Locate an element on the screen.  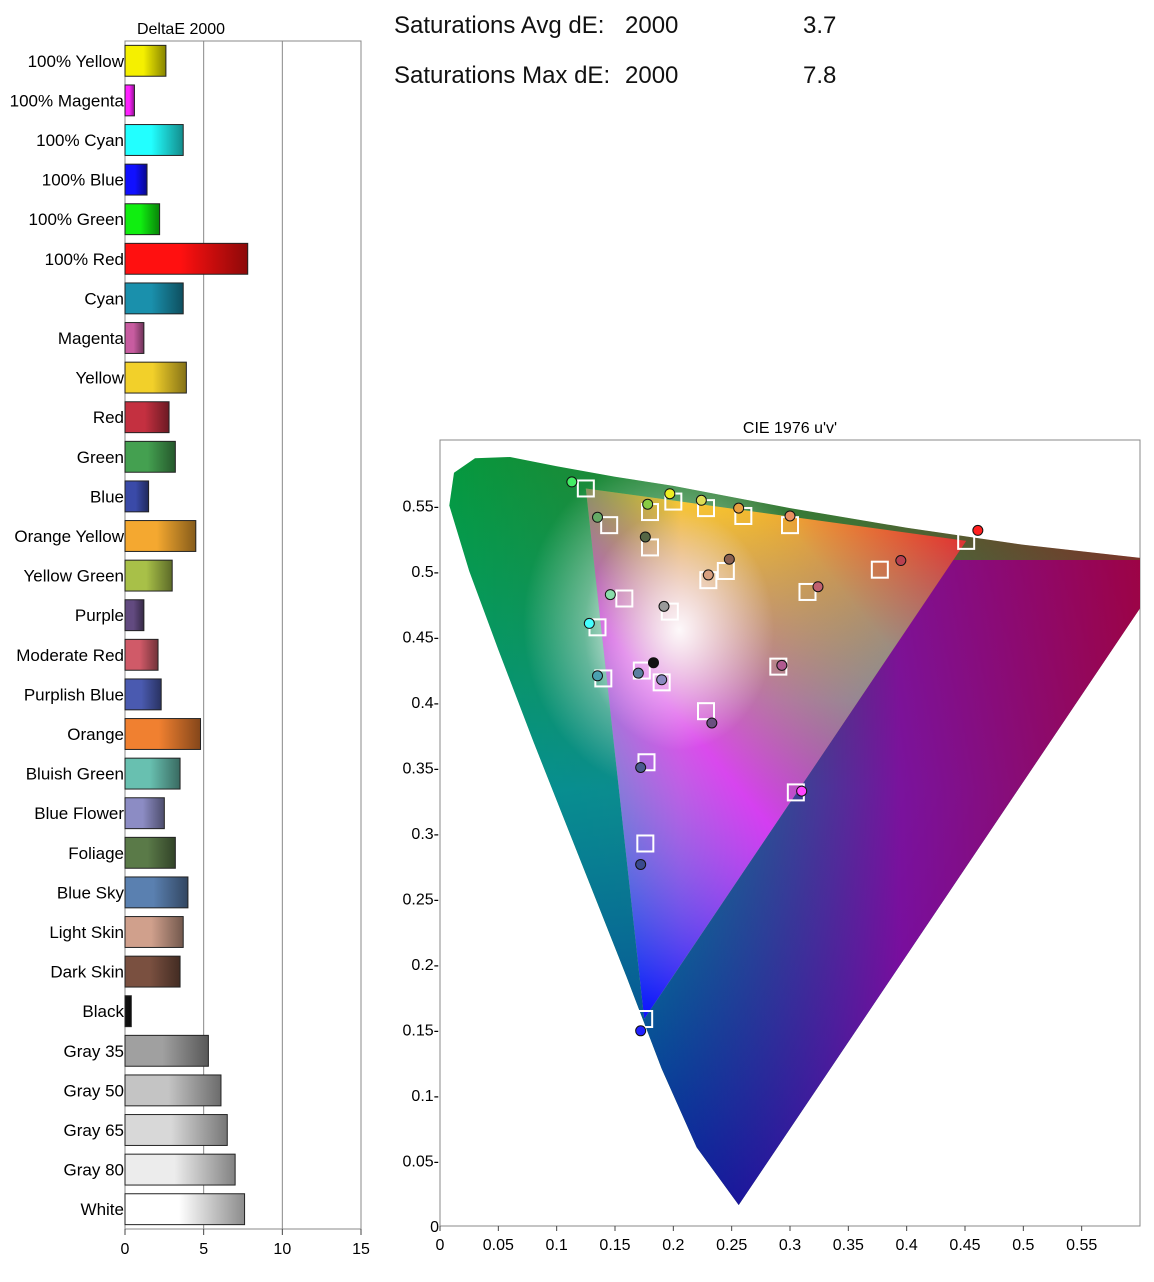
cie-x-tick-label: 0 is located at coordinates (440, 1245).